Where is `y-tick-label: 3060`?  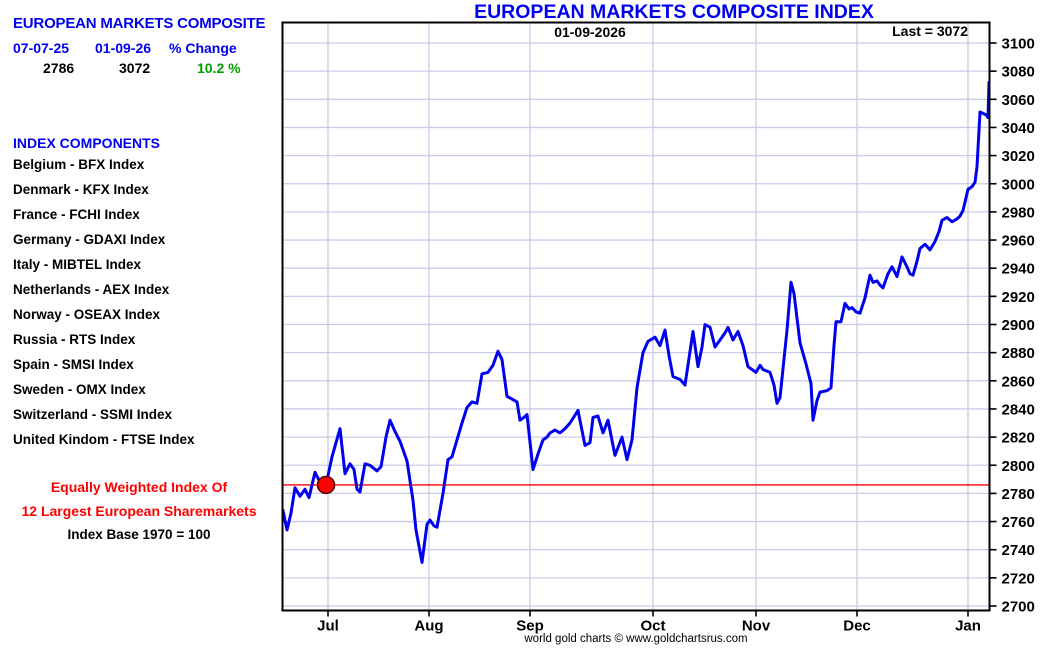
y-tick-label: 3060 is located at coordinates (1018, 100).